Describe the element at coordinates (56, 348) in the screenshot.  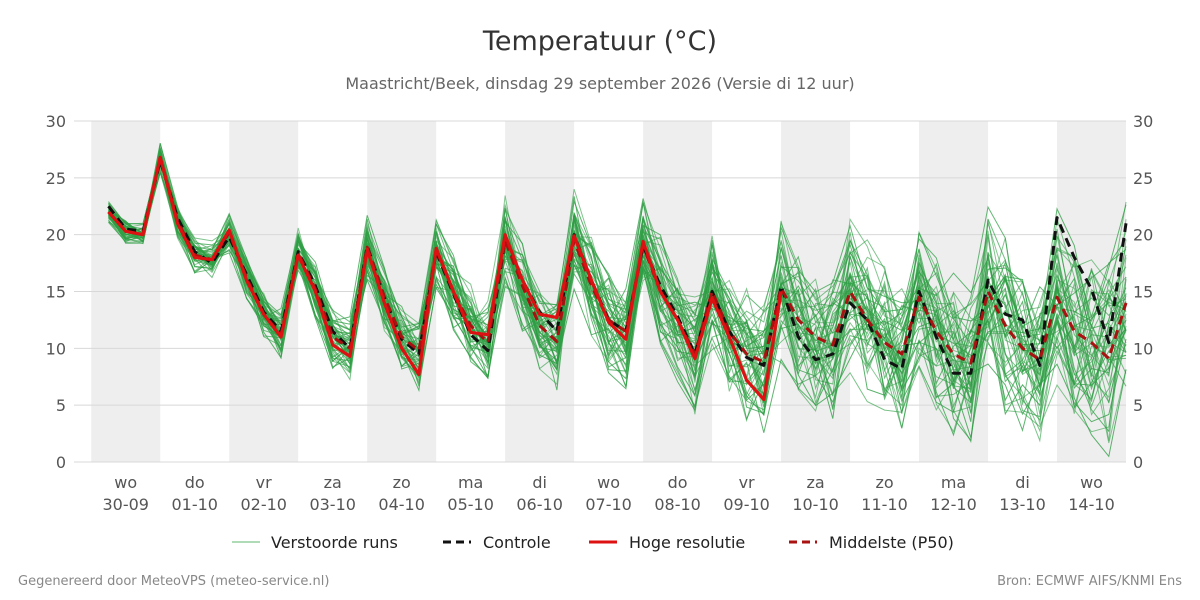
I see `y-tick-label-left: 10` at that location.